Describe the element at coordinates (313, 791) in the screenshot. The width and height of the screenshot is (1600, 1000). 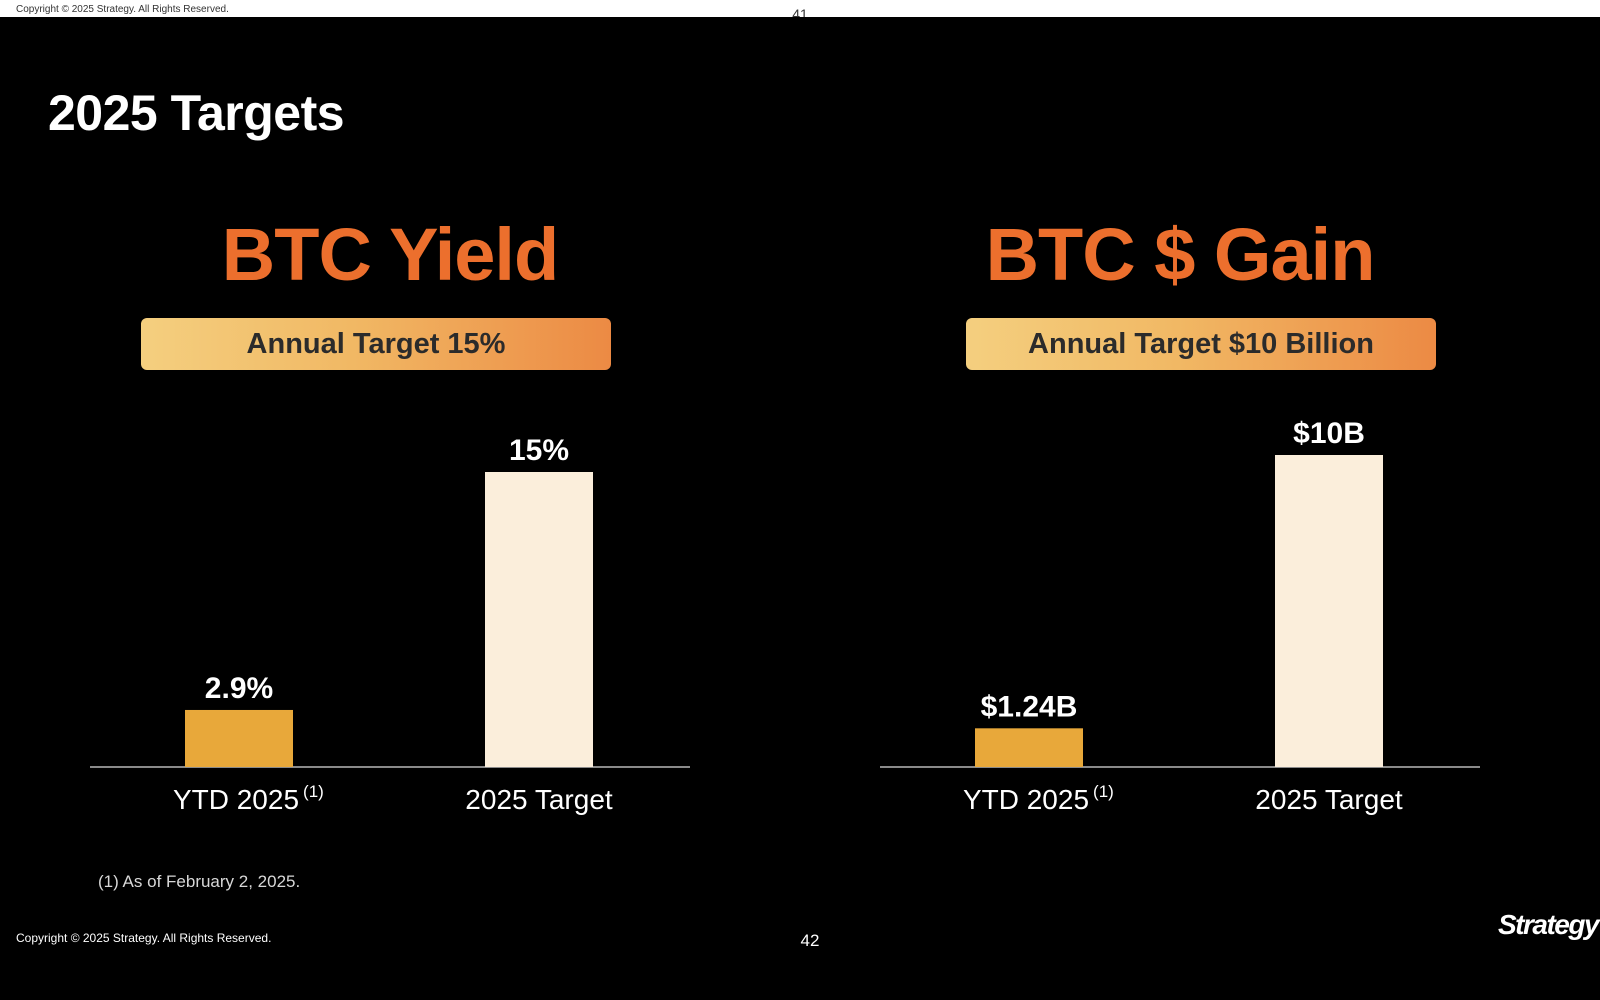
I see `btc-yield-category-footnote-marker-1: (1)` at that location.